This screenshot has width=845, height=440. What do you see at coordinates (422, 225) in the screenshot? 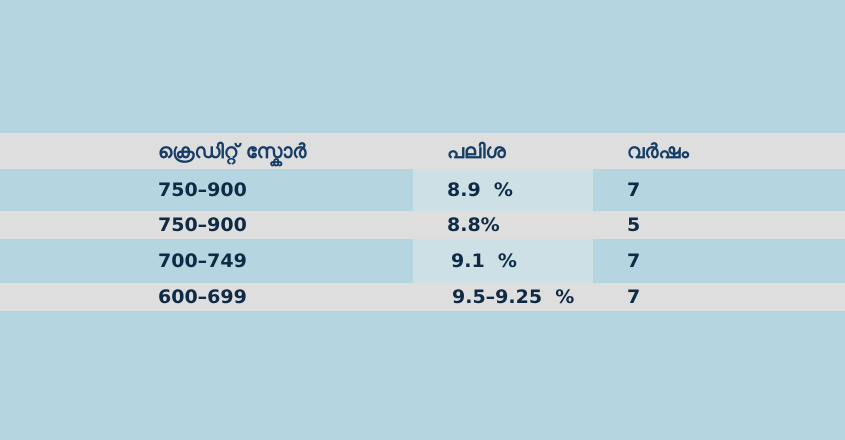
I see `table-row: 750–900 8.8% 5` at bounding box center [422, 225].